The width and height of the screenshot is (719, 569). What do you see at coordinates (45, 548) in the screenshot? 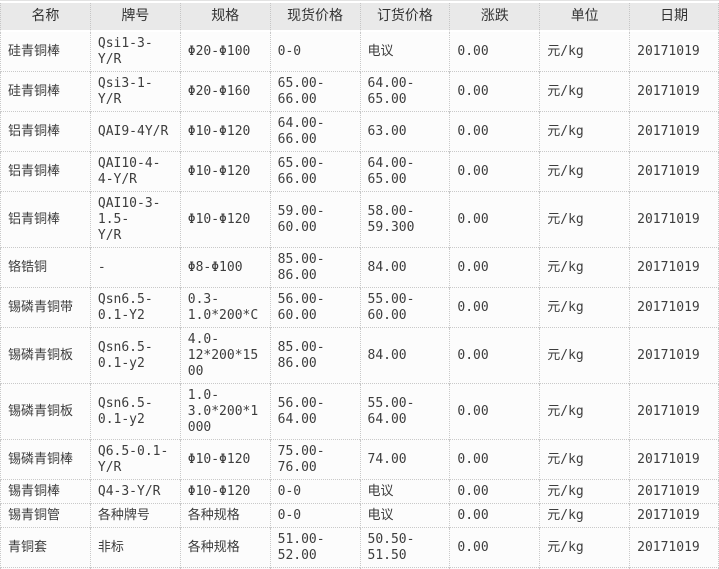
I see `cell-name: 青铜套` at bounding box center [45, 548].